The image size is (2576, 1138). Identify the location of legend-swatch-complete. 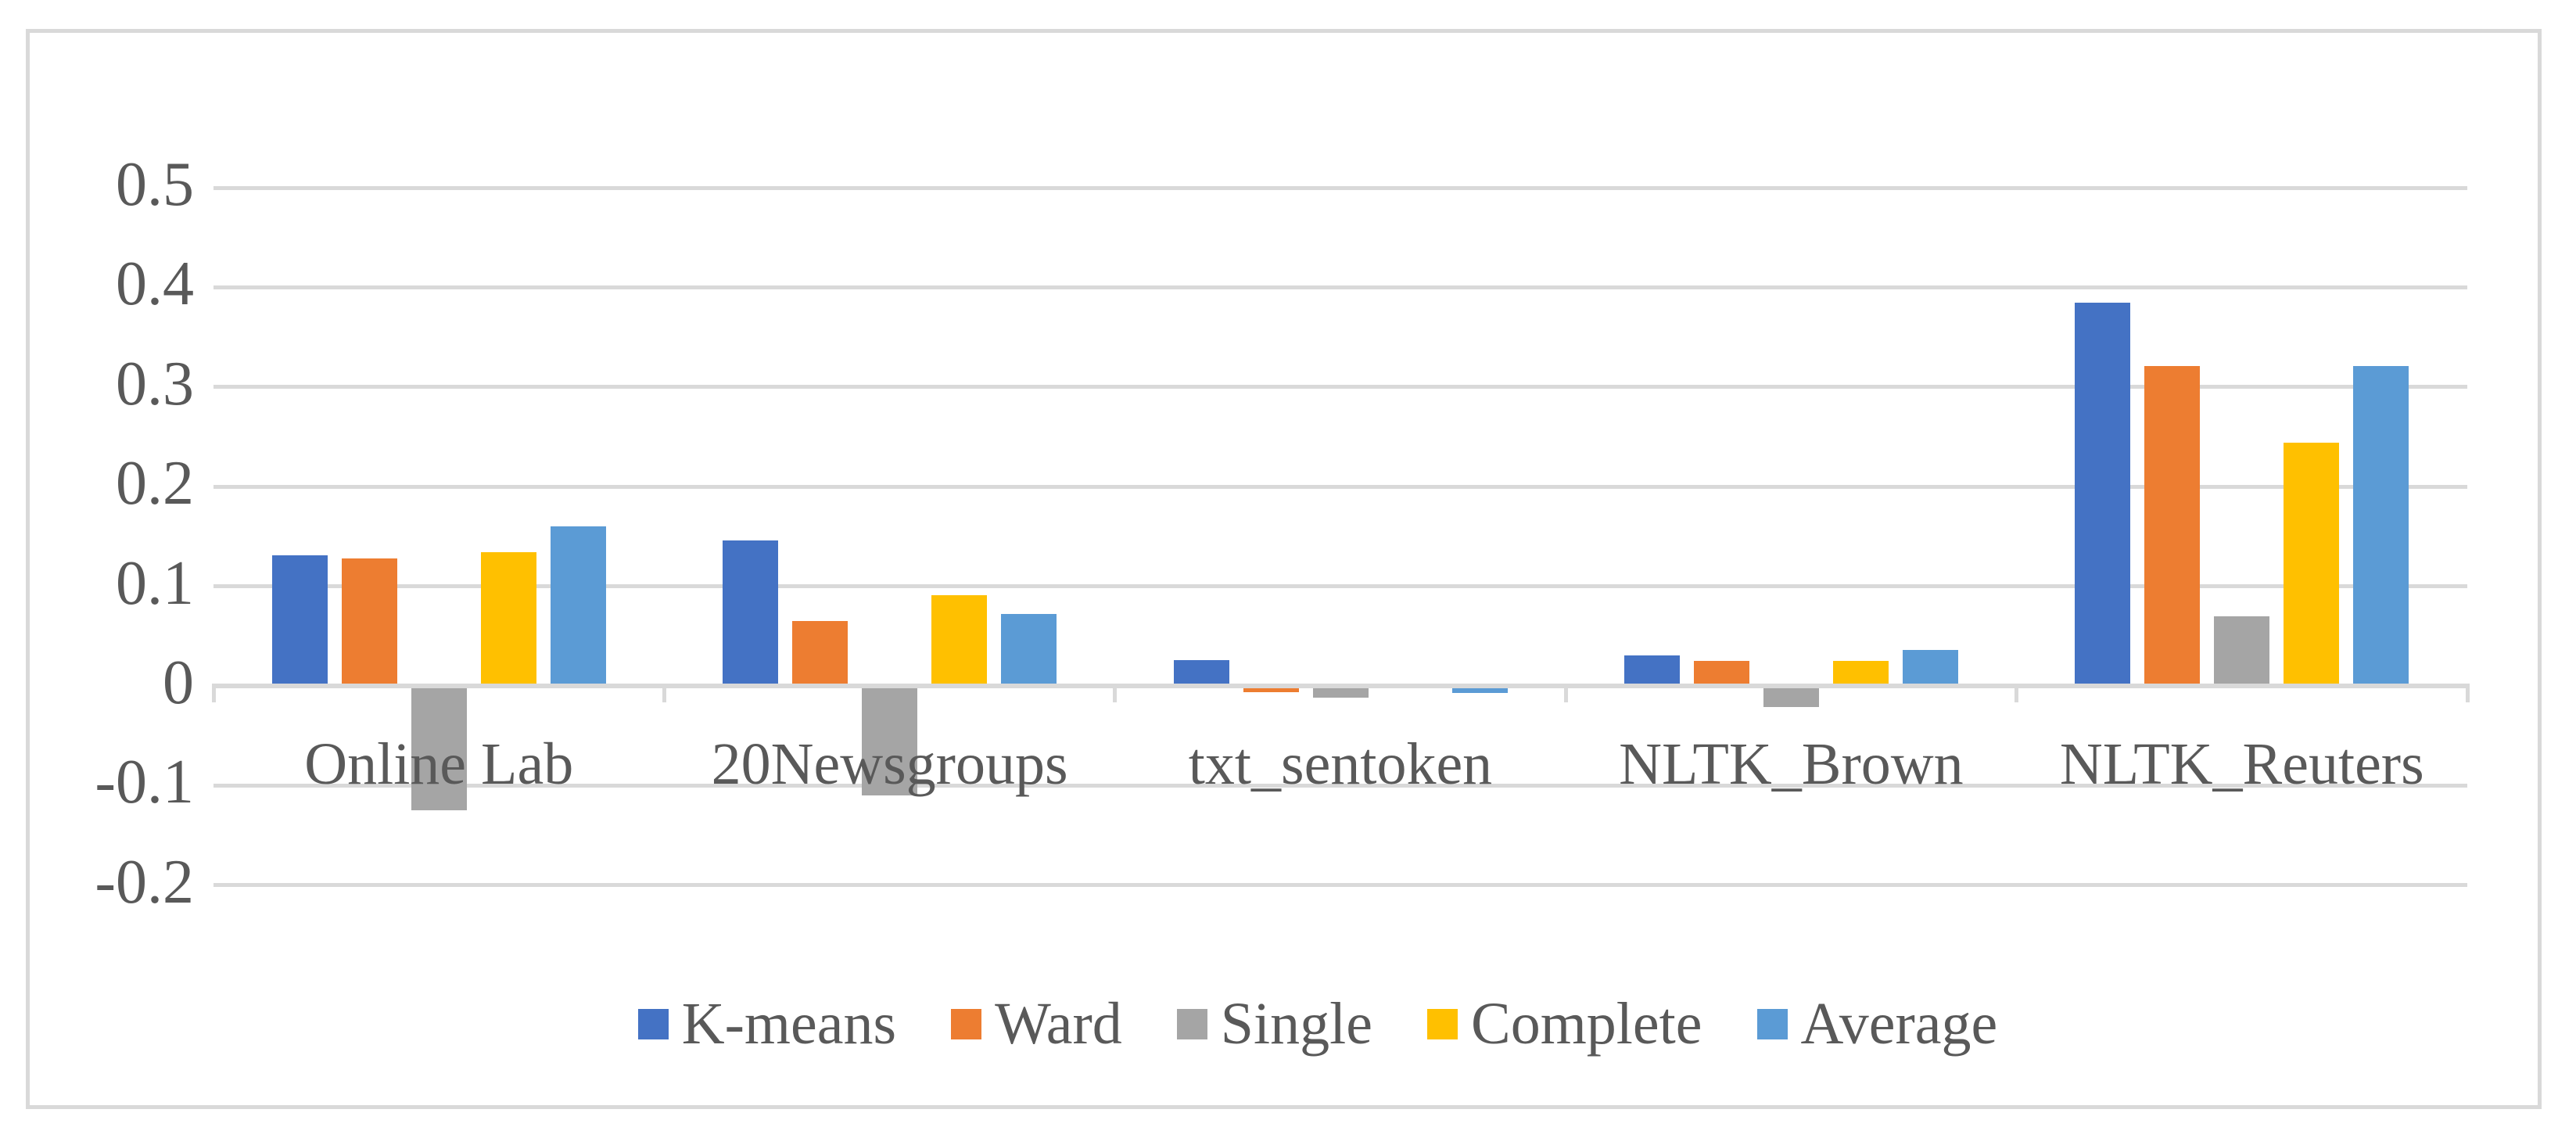
(1442, 1024).